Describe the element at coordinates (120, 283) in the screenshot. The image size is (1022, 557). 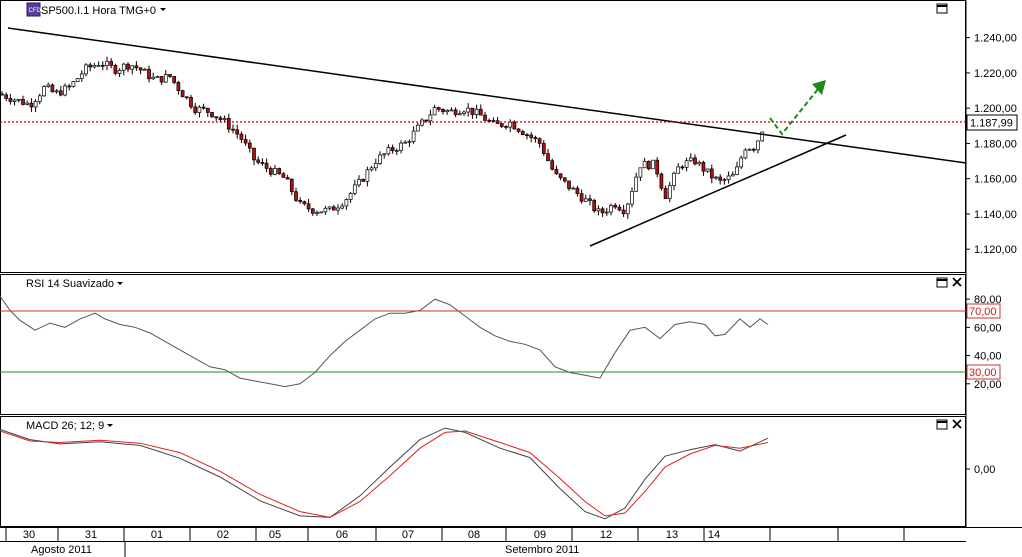
I see `rsi-title-dropdown-icon` at that location.